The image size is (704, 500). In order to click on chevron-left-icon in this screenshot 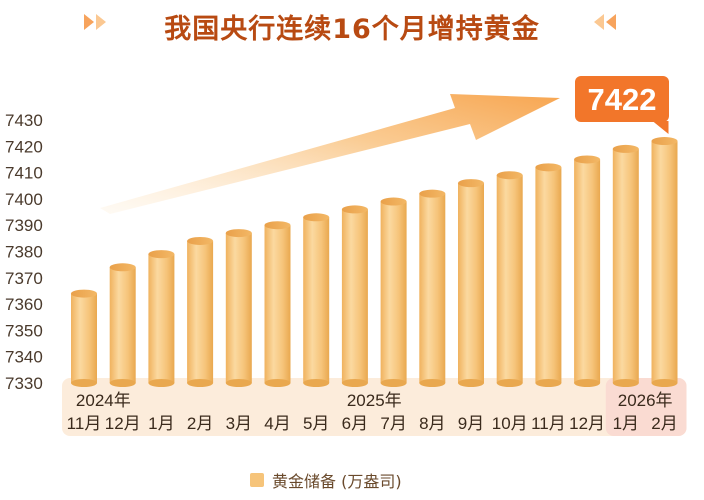, I will do `click(605, 22)`.